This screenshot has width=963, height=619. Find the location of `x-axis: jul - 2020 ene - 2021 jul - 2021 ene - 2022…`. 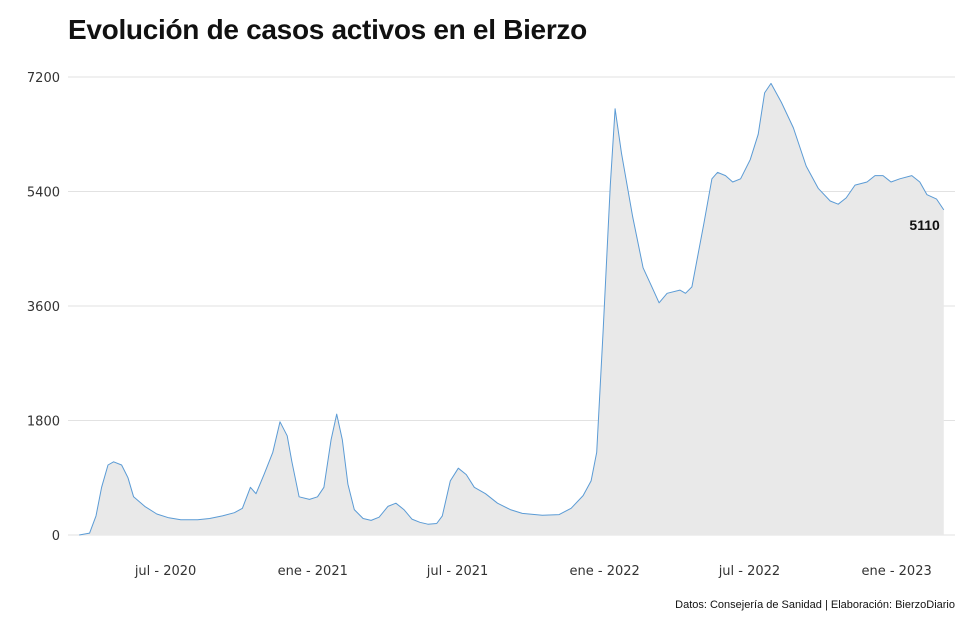

x-axis: jul - 2020 ene - 2021 jul - 2021 ene - 2022… is located at coordinates (533, 571).